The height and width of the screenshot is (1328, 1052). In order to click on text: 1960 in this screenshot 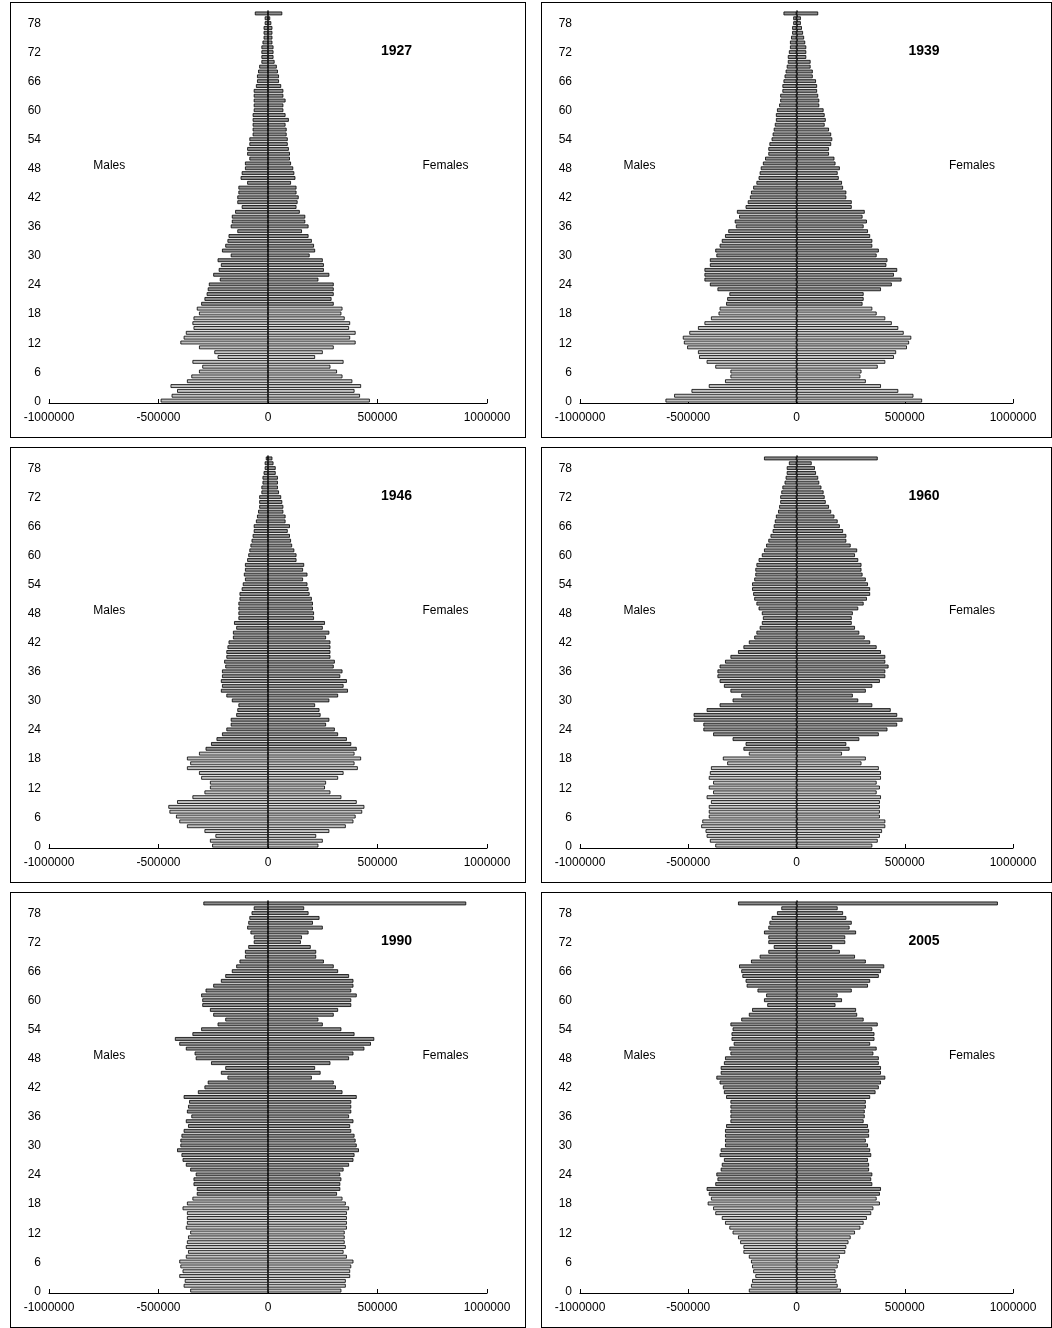, I will do `click(924, 494)`.